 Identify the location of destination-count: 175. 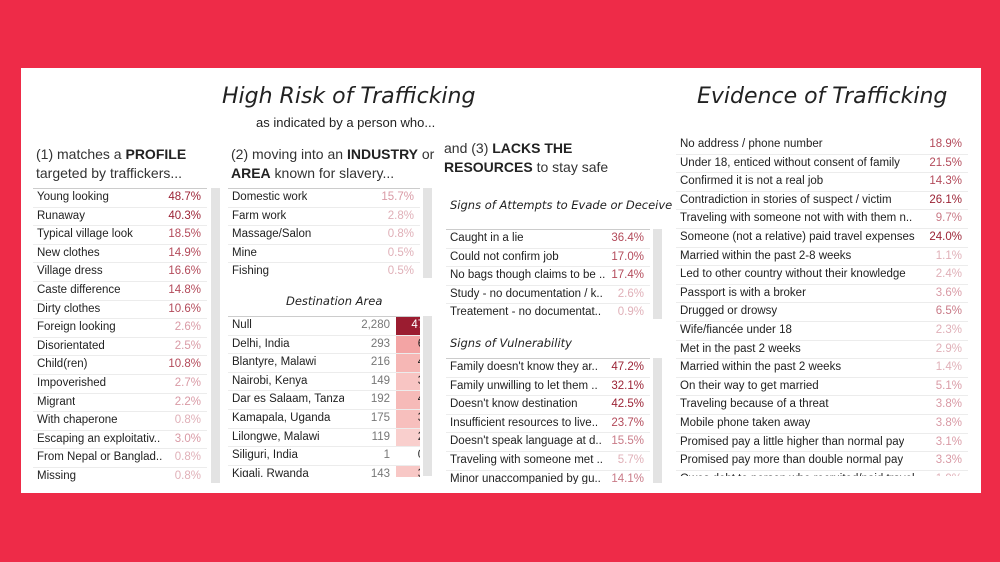
(380, 417).